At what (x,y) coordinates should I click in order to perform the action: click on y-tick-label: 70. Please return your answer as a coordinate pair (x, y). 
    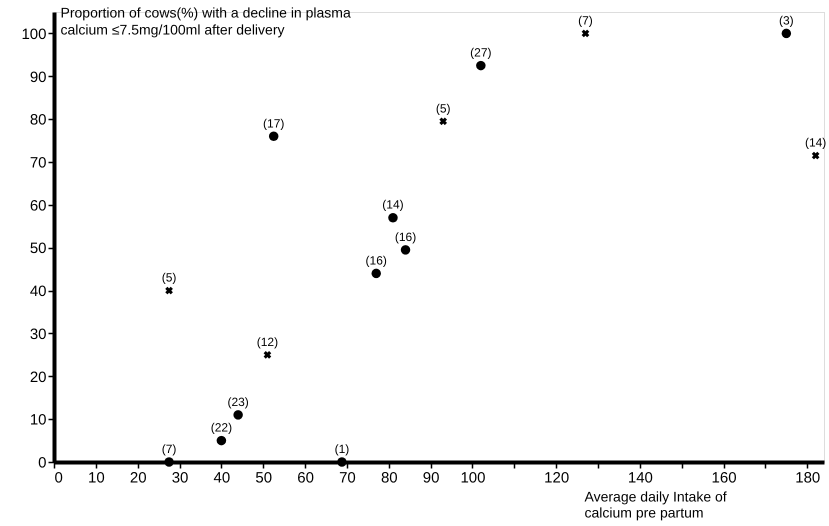
    Looking at the image, I should click on (38, 163).